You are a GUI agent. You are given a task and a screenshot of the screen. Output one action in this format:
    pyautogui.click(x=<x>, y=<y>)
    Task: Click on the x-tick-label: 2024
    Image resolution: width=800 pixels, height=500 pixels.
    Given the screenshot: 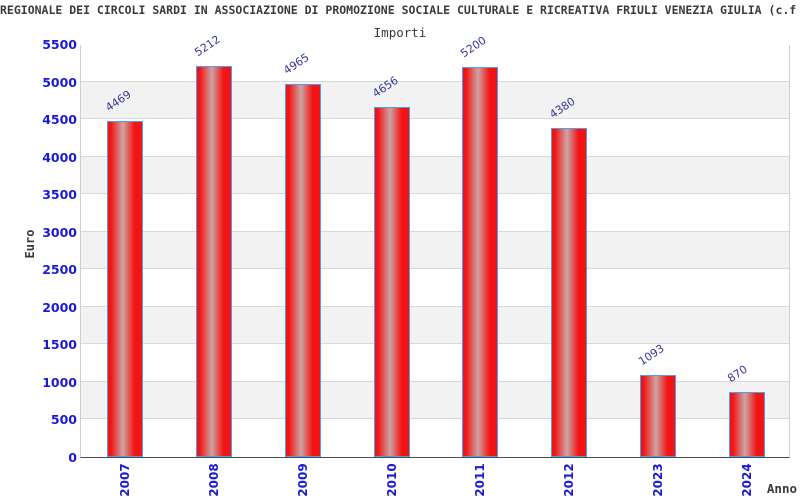 What is the action you would take?
    pyautogui.click(x=746, y=480)
    